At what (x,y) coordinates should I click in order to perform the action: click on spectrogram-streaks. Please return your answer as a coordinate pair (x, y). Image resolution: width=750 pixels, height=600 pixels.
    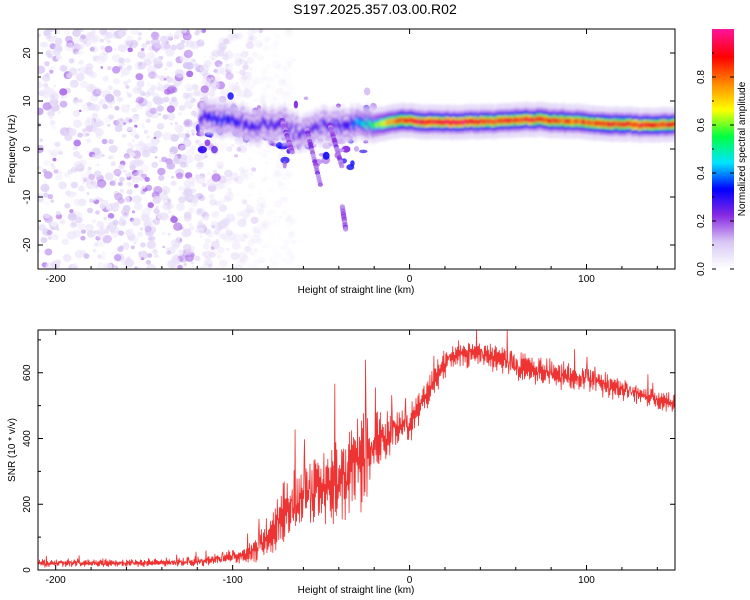
    Looking at the image, I should click on (314, 175).